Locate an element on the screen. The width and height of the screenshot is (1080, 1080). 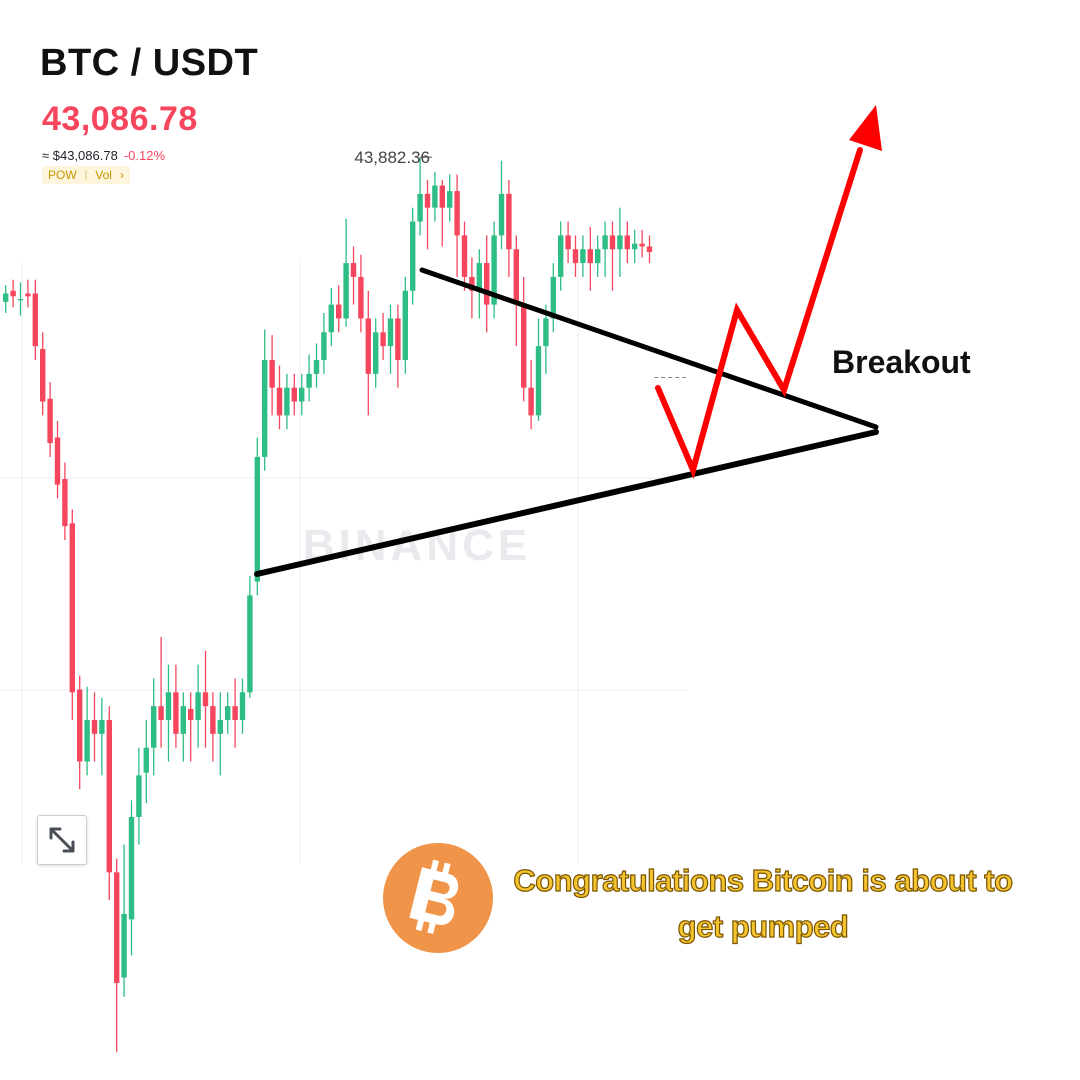
tag-vol: Vol is located at coordinates (103, 175).